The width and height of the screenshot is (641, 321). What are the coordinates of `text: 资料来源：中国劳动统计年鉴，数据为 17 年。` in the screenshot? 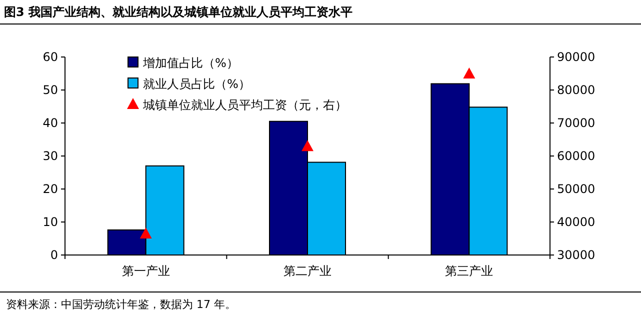 It's located at (121, 304).